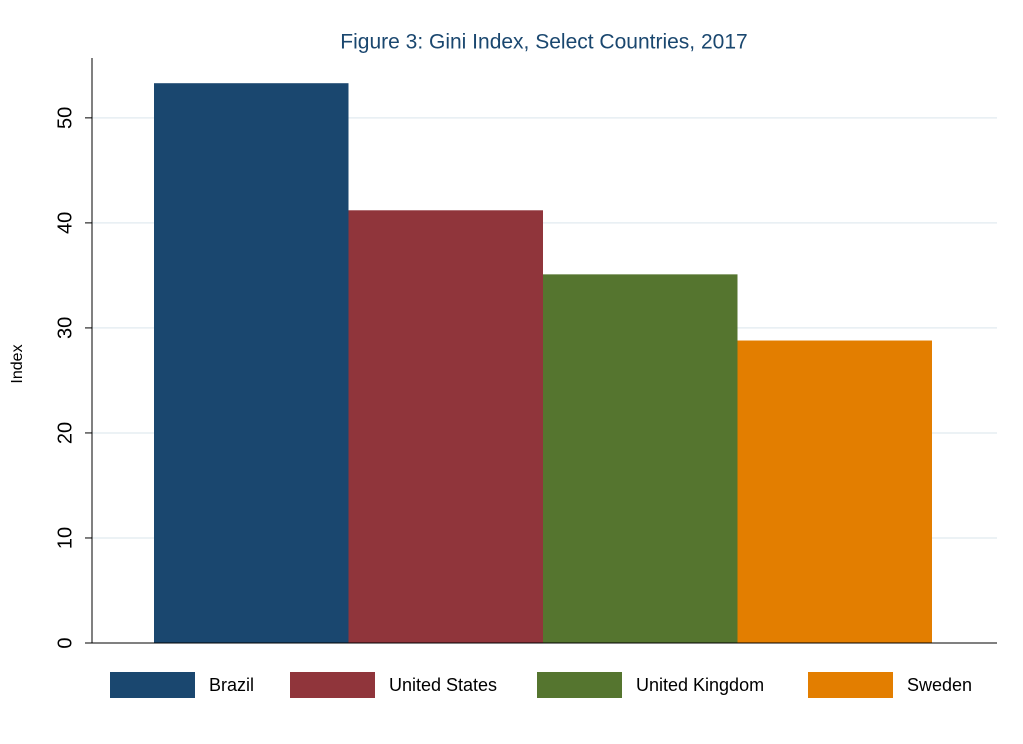 The width and height of the screenshot is (1023, 744). Describe the element at coordinates (65, 433) in the screenshot. I see `y-tick-label: 20` at that location.